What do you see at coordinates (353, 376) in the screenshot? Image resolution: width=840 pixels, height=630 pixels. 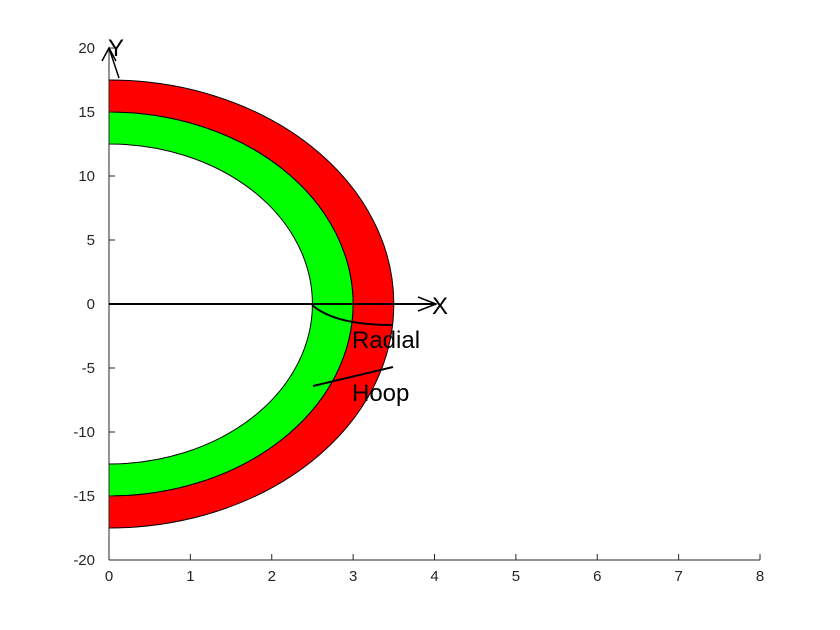 I see `hoop-leader-line` at bounding box center [353, 376].